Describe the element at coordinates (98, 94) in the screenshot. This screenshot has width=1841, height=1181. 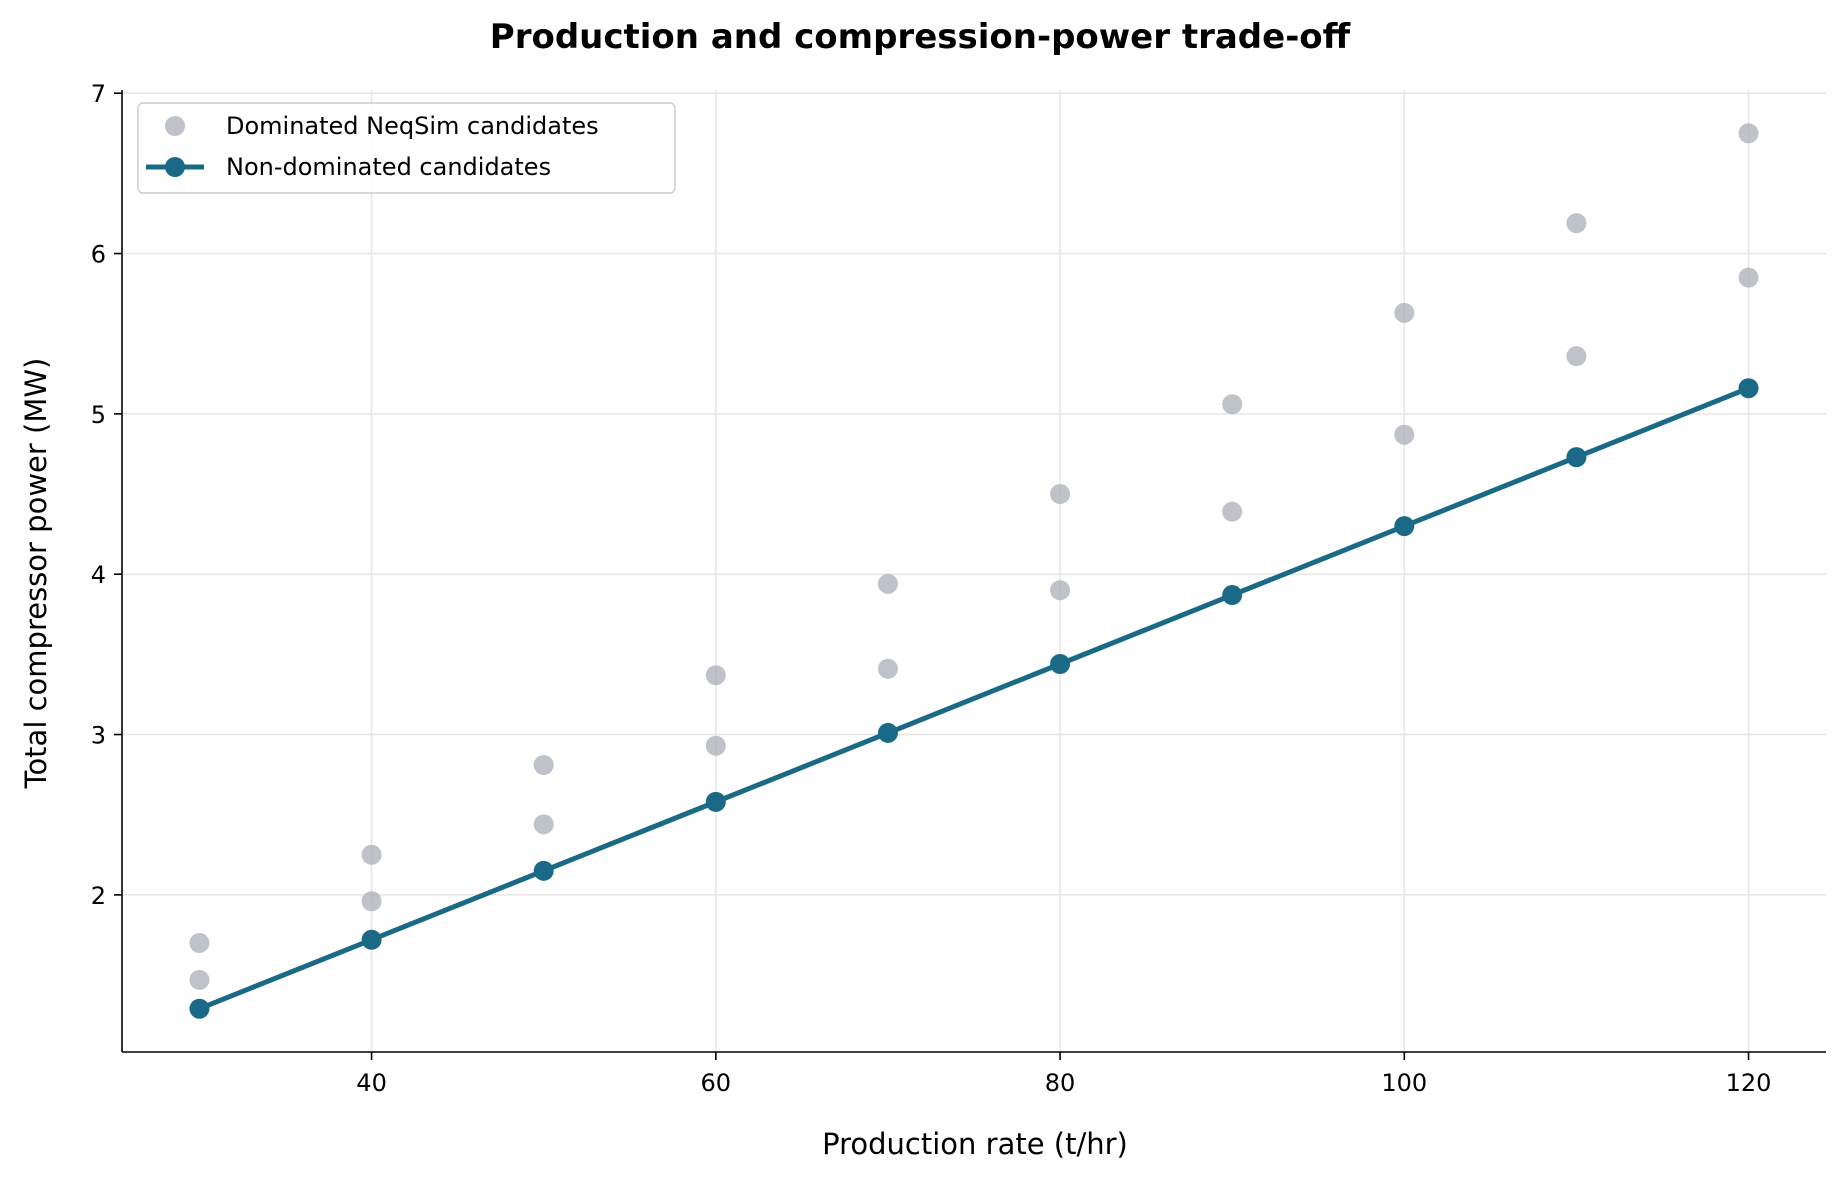
I see `y-tick-label: 7` at that location.